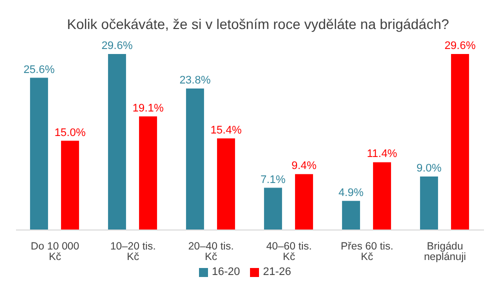 This screenshot has height=284, width=500. What do you see at coordinates (133, 251) in the screenshot?
I see `x-tick-label: 10–20 tis. Kč` at bounding box center [133, 251].